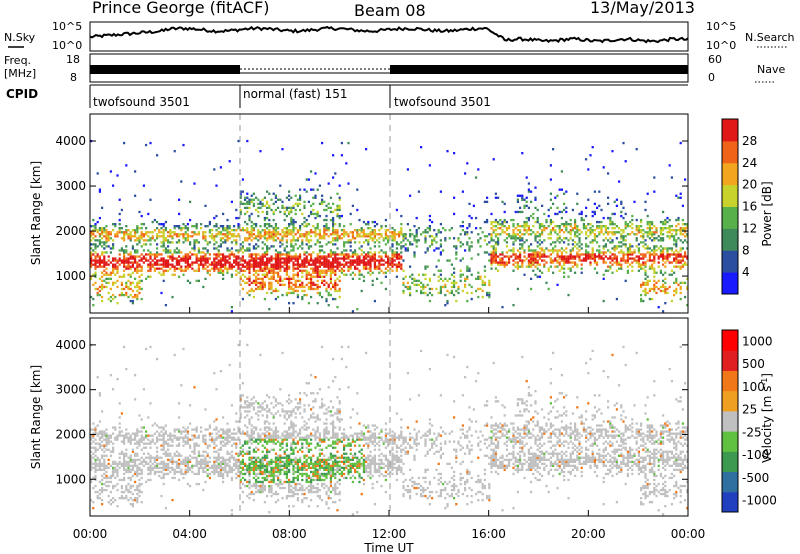  I want to click on power-ylabel: Slant Range [km], so click(36, 213).